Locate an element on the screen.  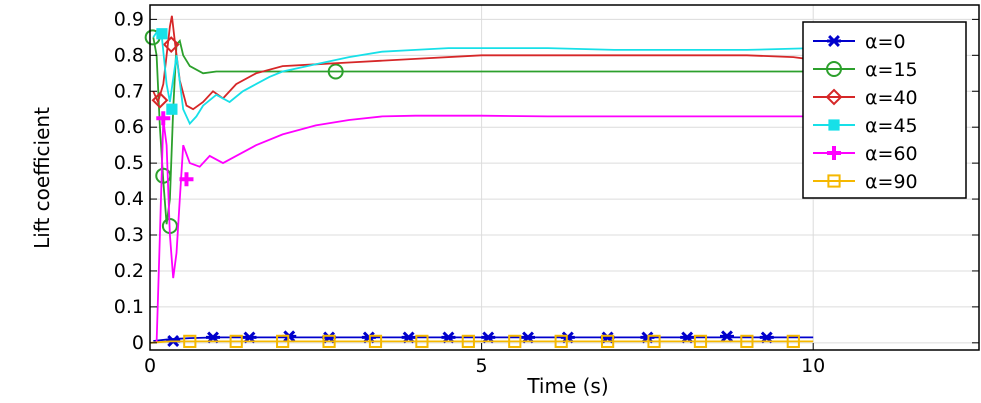
x-tick-label: 0 is located at coordinates (150, 366).